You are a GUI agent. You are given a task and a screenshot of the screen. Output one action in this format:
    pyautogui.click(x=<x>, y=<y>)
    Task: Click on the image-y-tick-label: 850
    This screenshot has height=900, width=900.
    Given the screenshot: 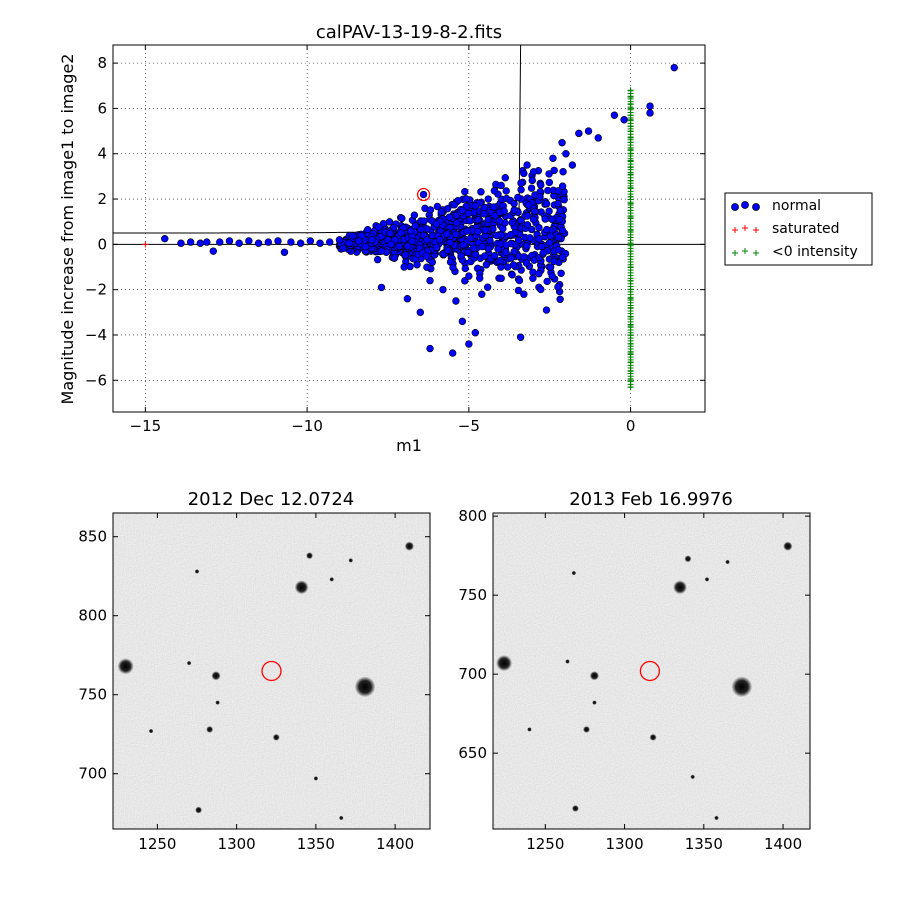 What is the action you would take?
    pyautogui.click(x=92, y=537)
    